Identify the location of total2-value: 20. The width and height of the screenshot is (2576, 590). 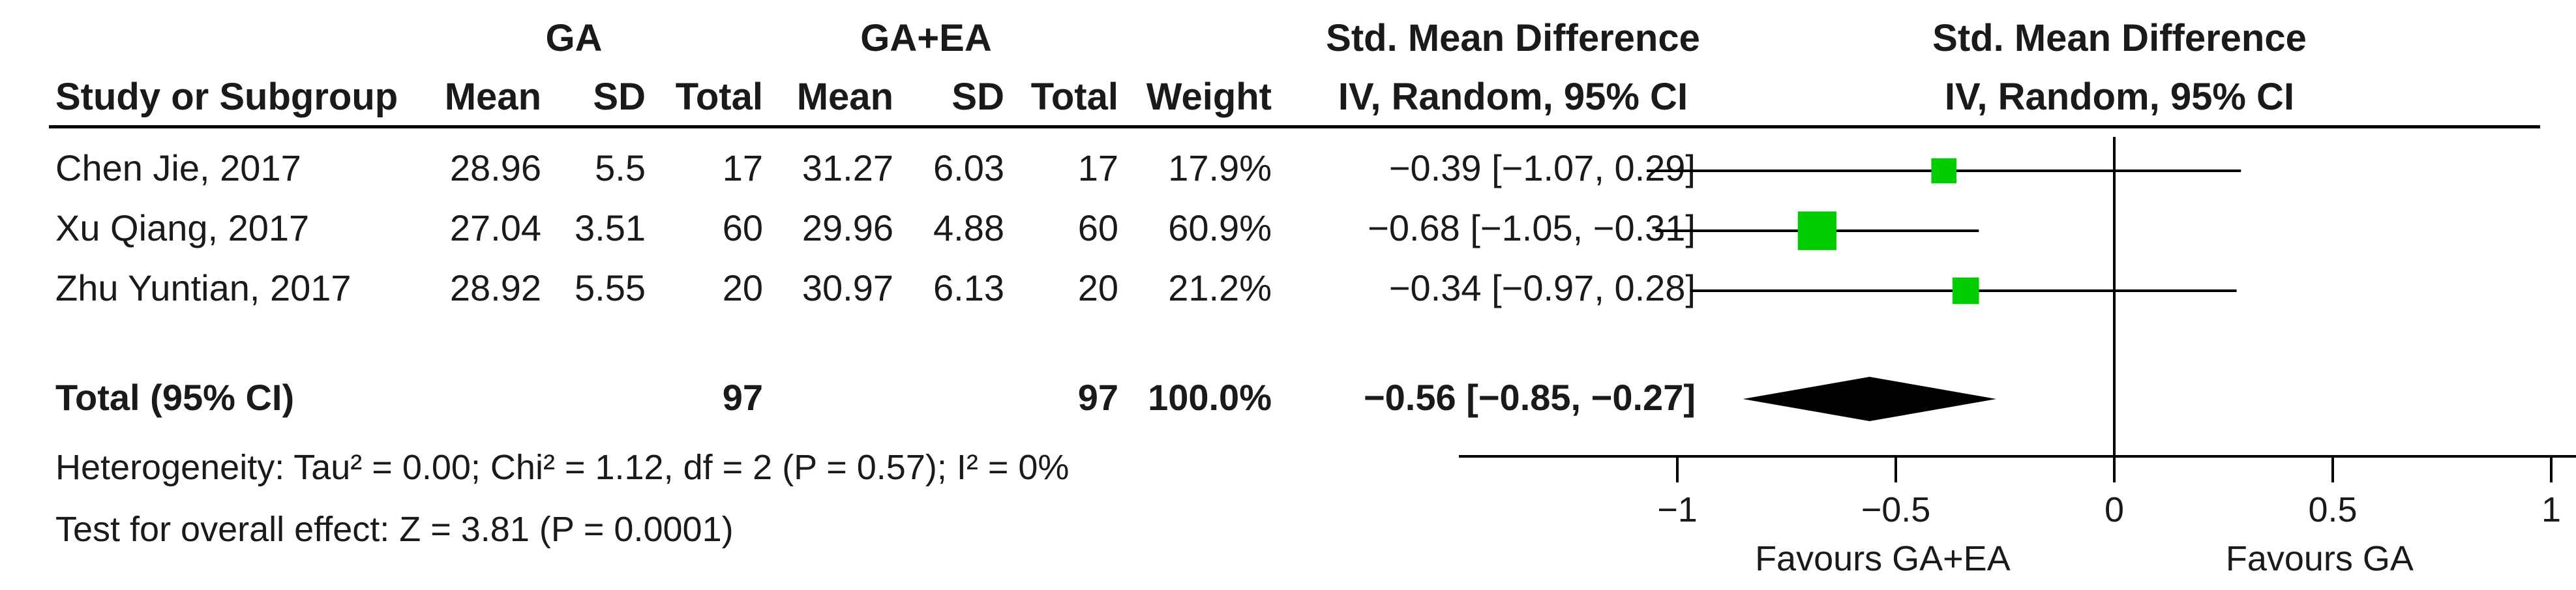
(1097, 287).